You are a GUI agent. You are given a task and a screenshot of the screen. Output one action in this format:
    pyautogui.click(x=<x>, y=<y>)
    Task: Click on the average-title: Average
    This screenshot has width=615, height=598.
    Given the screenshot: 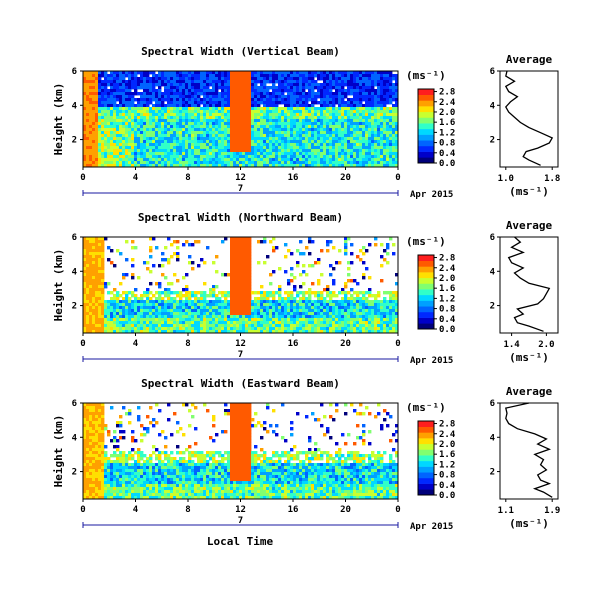 What is the action you would take?
    pyautogui.click(x=529, y=59)
    